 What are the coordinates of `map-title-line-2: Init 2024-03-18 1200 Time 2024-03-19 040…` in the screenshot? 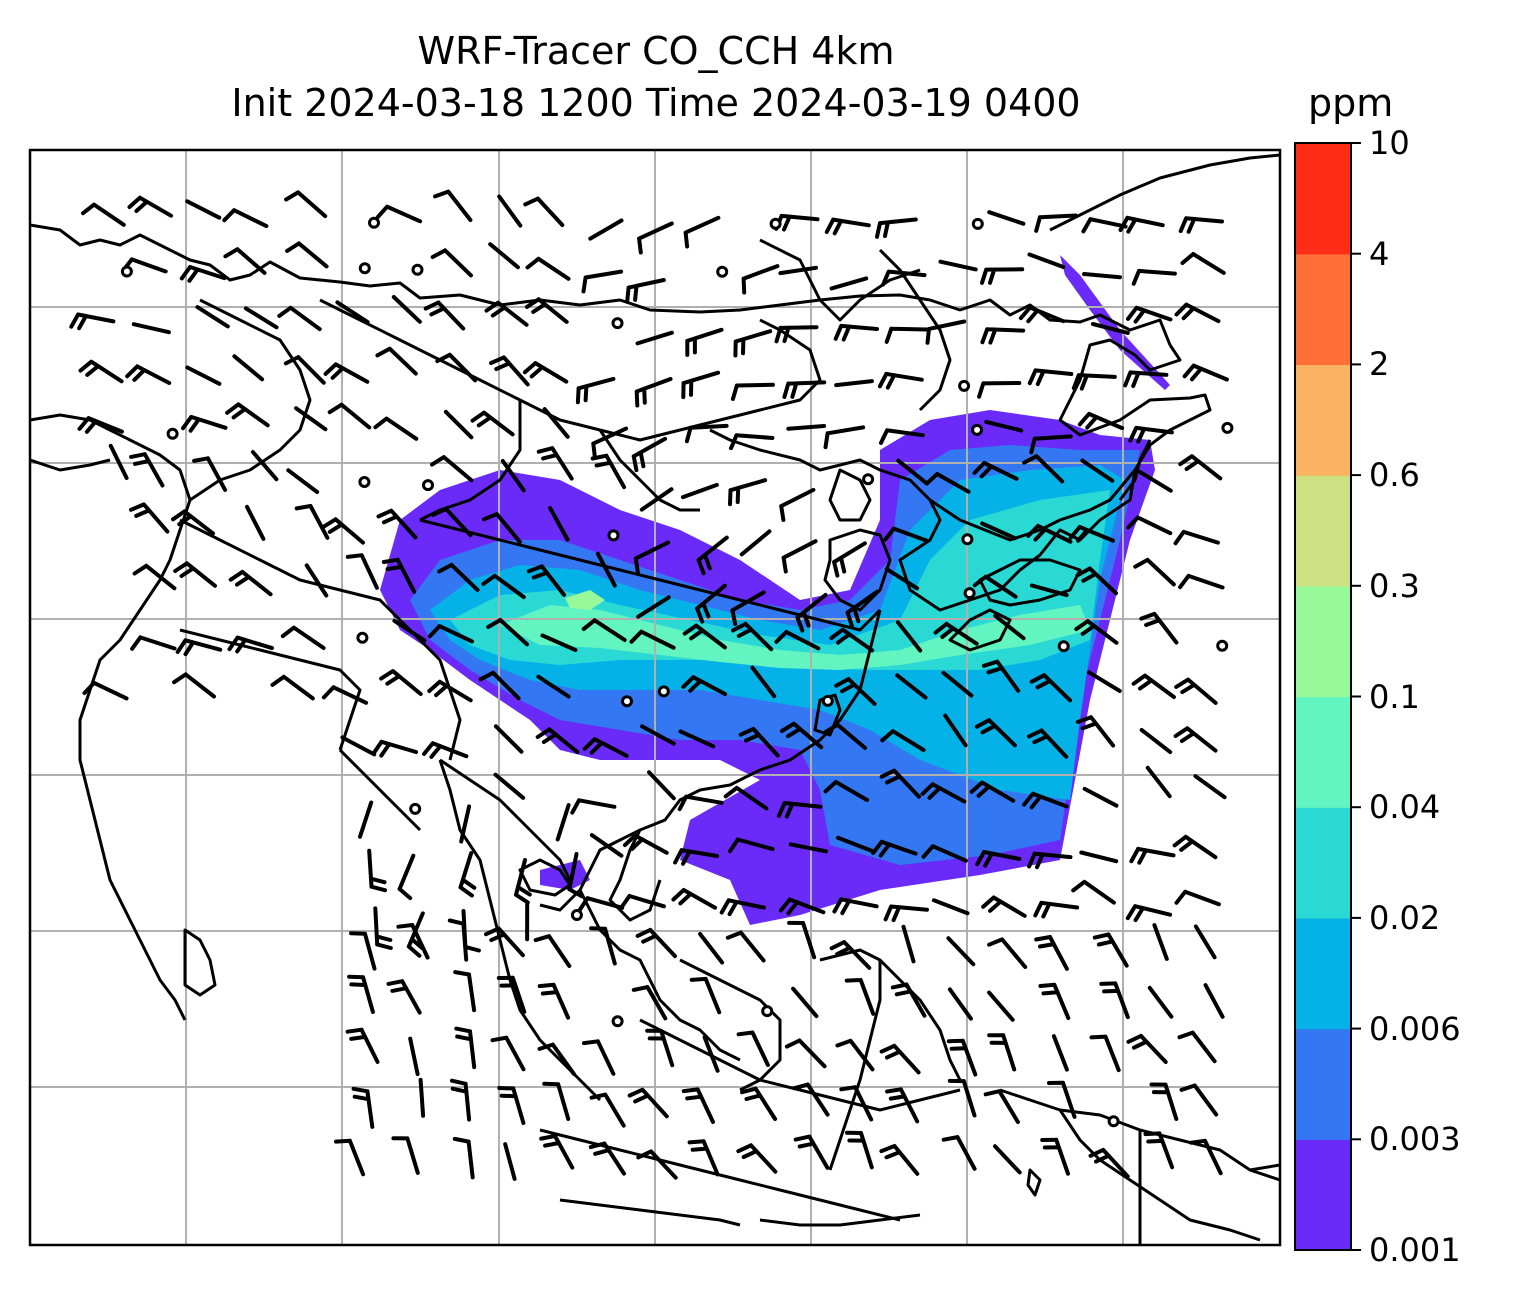 It's located at (656, 103).